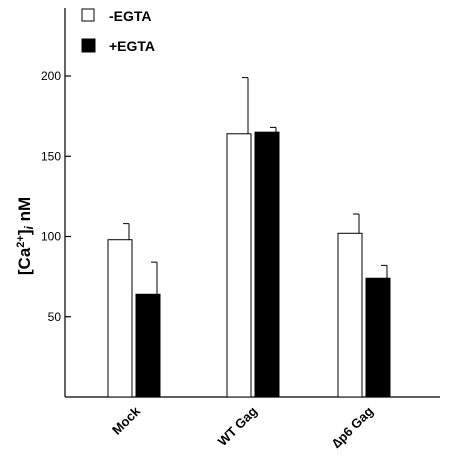  What do you see at coordinates (88, 45) in the screenshot?
I see `legend-swatch-plus-egta` at bounding box center [88, 45].